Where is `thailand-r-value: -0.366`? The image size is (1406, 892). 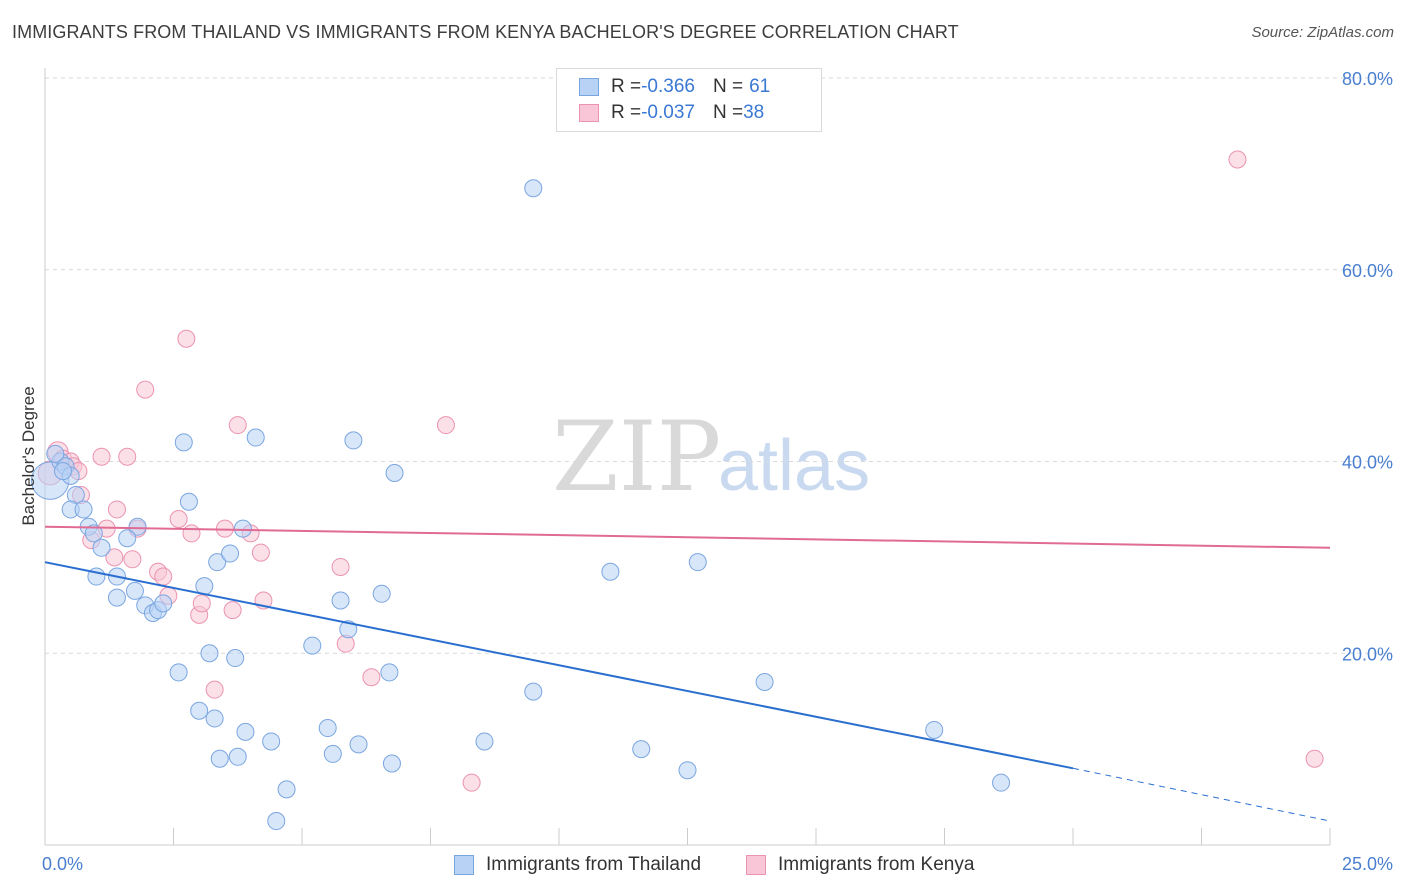
thailand-r-value: -0.366 is located at coordinates (668, 86).